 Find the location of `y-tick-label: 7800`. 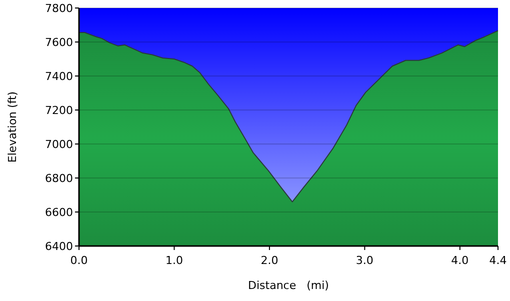

y-tick-label: 7800 is located at coordinates (59, 8).